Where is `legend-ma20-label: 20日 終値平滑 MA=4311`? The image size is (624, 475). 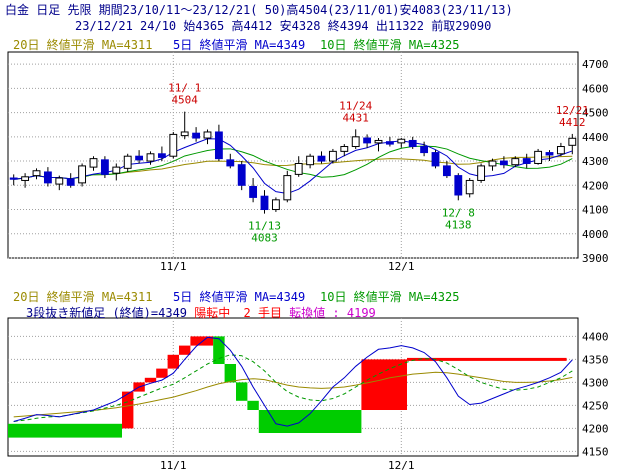 legend-ma20-label: 20日 終値平滑 MA=4311 is located at coordinates (83, 45).